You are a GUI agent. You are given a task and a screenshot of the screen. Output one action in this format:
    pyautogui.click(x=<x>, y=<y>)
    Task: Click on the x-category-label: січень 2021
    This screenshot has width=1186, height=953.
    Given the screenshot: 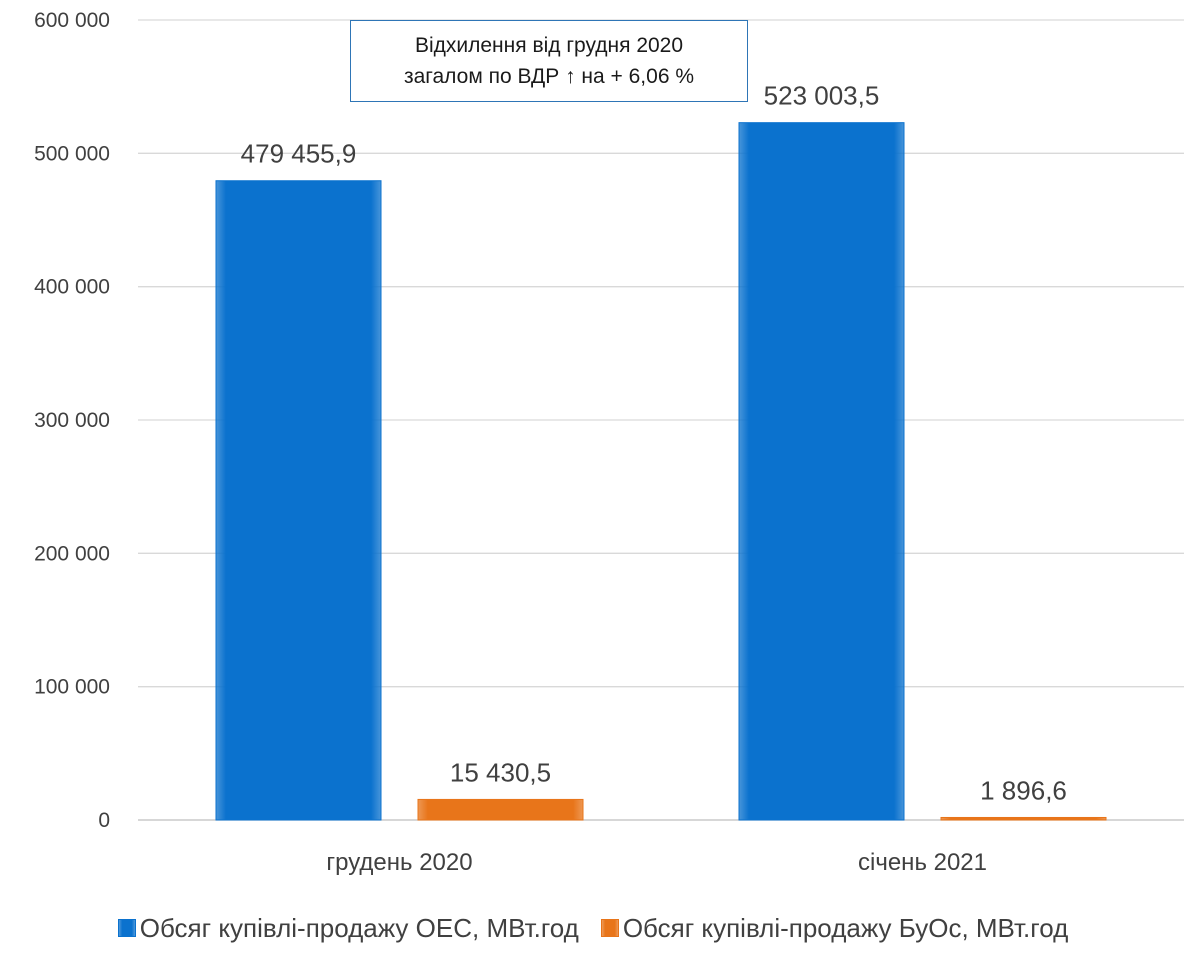 What is the action you would take?
    pyautogui.click(x=922, y=862)
    